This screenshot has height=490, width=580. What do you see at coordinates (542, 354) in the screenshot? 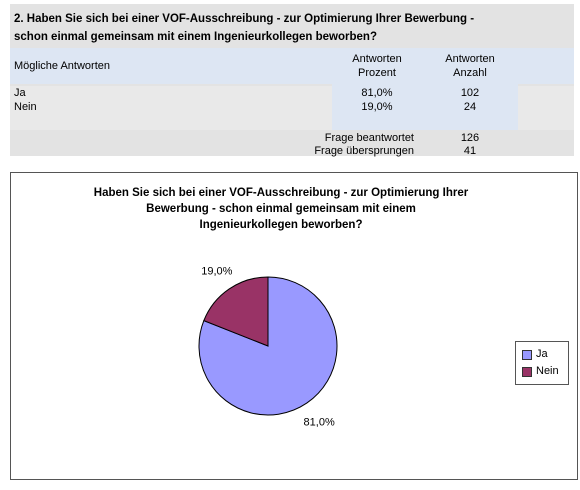
I see `legend-label-ja: Ja` at bounding box center [542, 354].